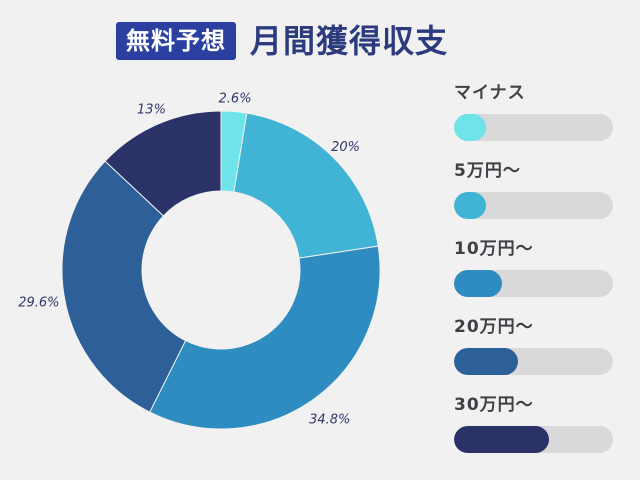  Describe the element at coordinates (38, 302) in the screenshot. I see `slice-label-200k: 29.6%` at that location.